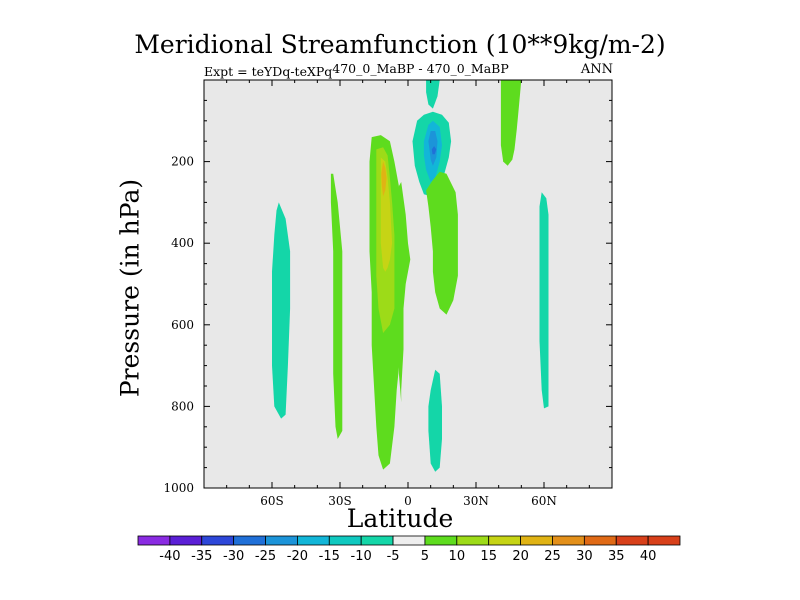 The height and width of the screenshot is (600, 800). What do you see at coordinates (272, 501) in the screenshot?
I see `x-tick-label: 60S` at bounding box center [272, 501].